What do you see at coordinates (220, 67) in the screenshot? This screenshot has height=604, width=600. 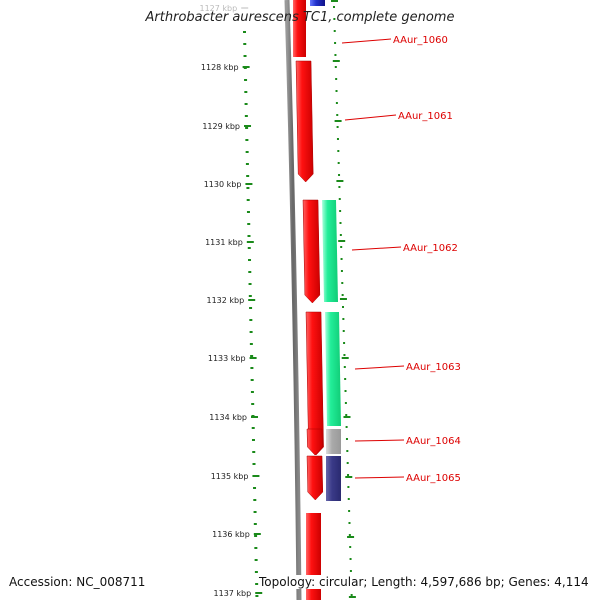 I see `scale-tick-label: 1128 kbp` at bounding box center [220, 67].